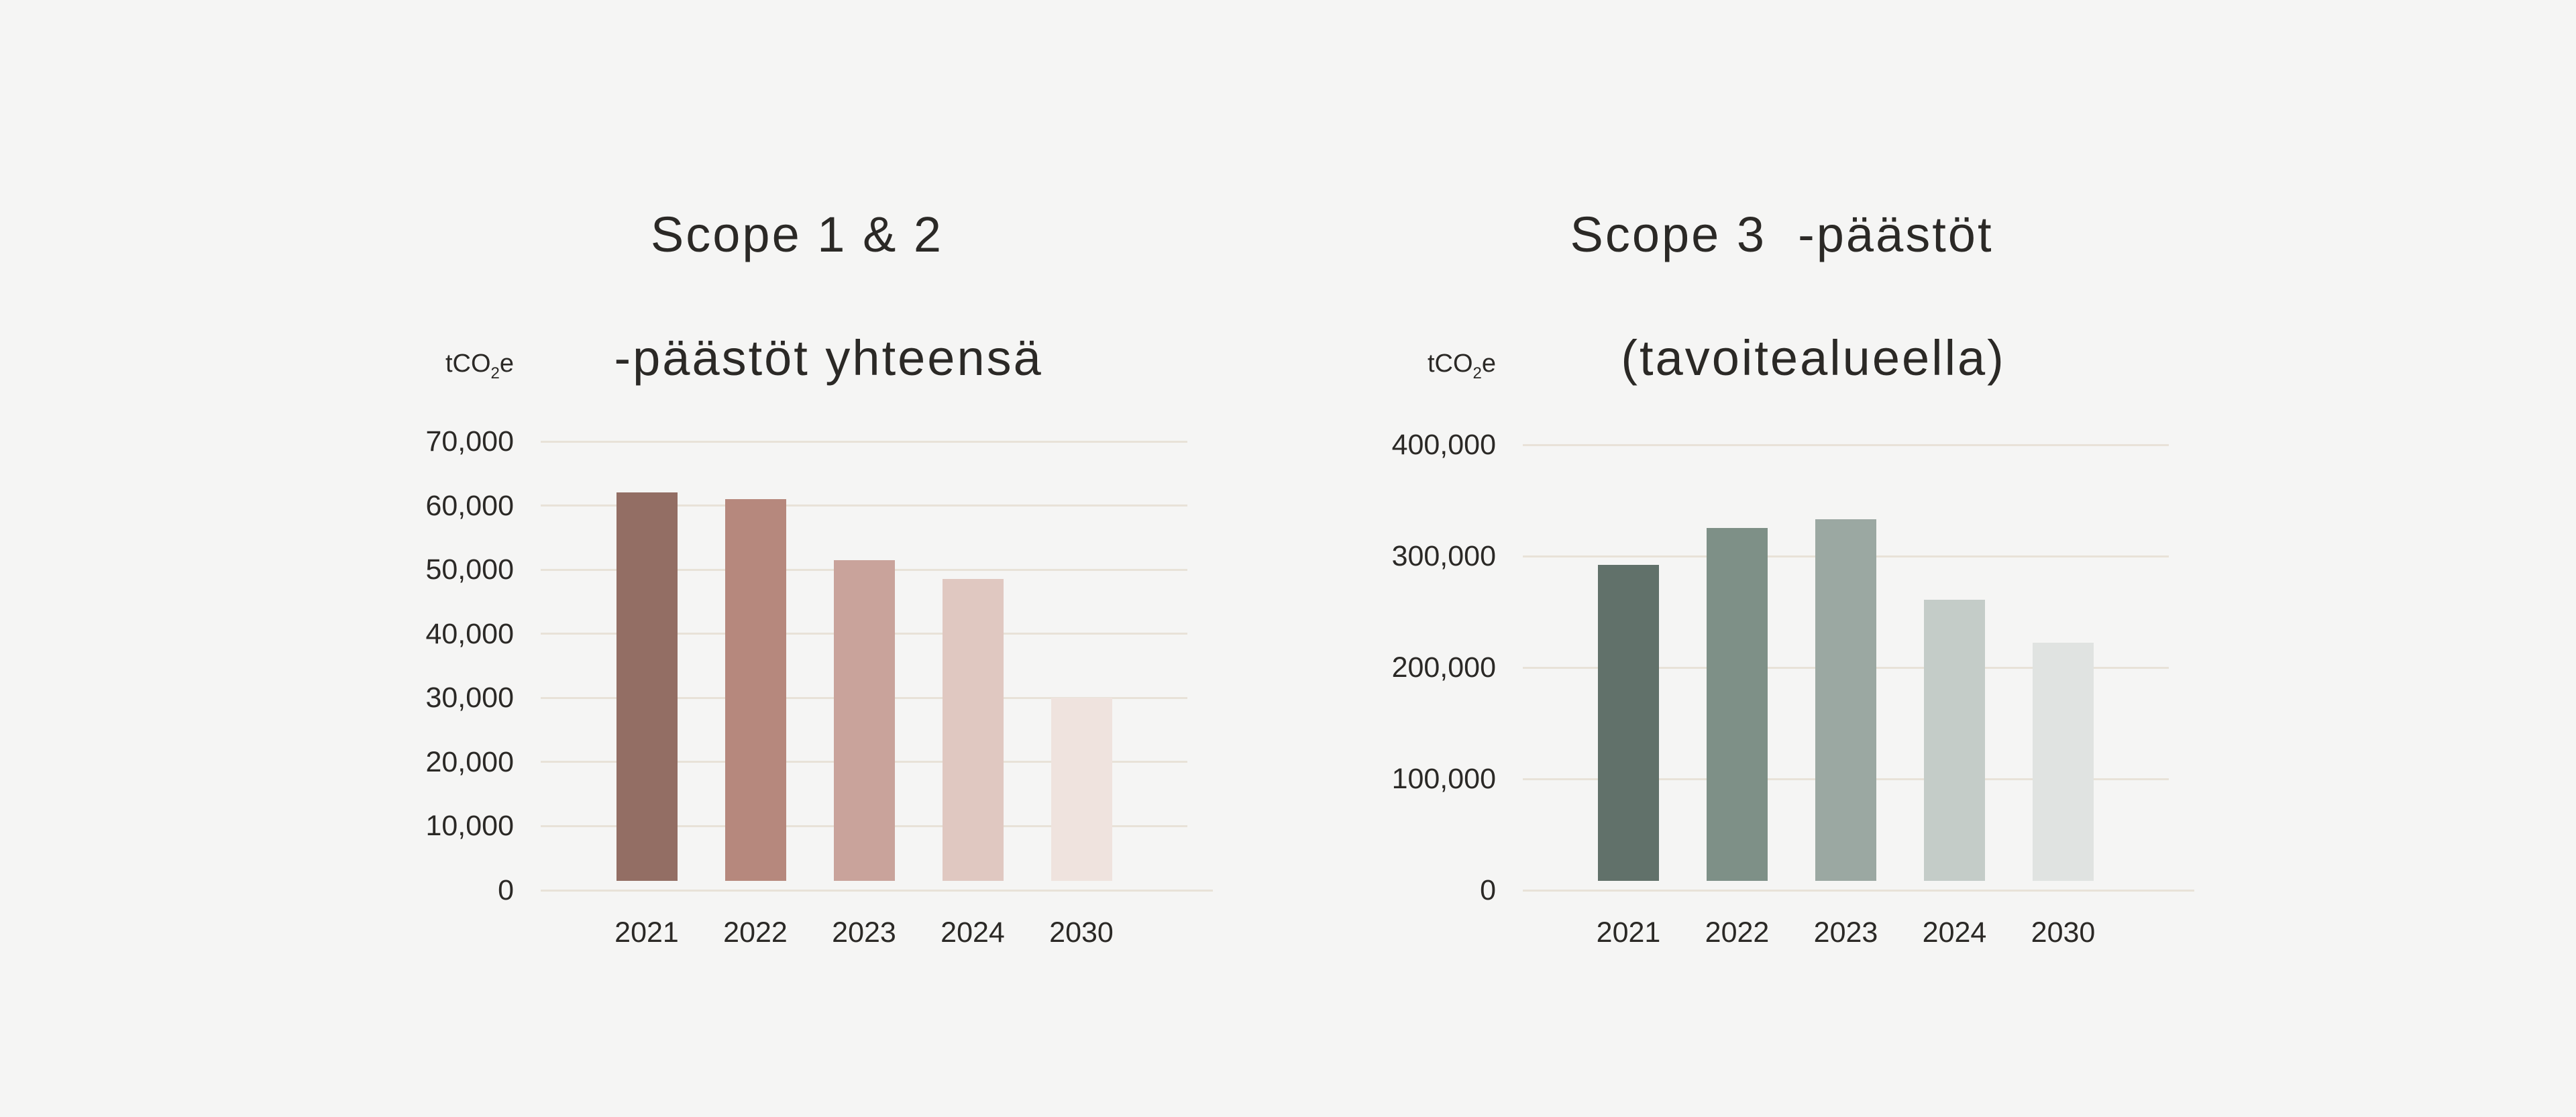  What do you see at coordinates (828, 357) in the screenshot?
I see `chart-title-line-2: -päästöt yhteensä` at bounding box center [828, 357].